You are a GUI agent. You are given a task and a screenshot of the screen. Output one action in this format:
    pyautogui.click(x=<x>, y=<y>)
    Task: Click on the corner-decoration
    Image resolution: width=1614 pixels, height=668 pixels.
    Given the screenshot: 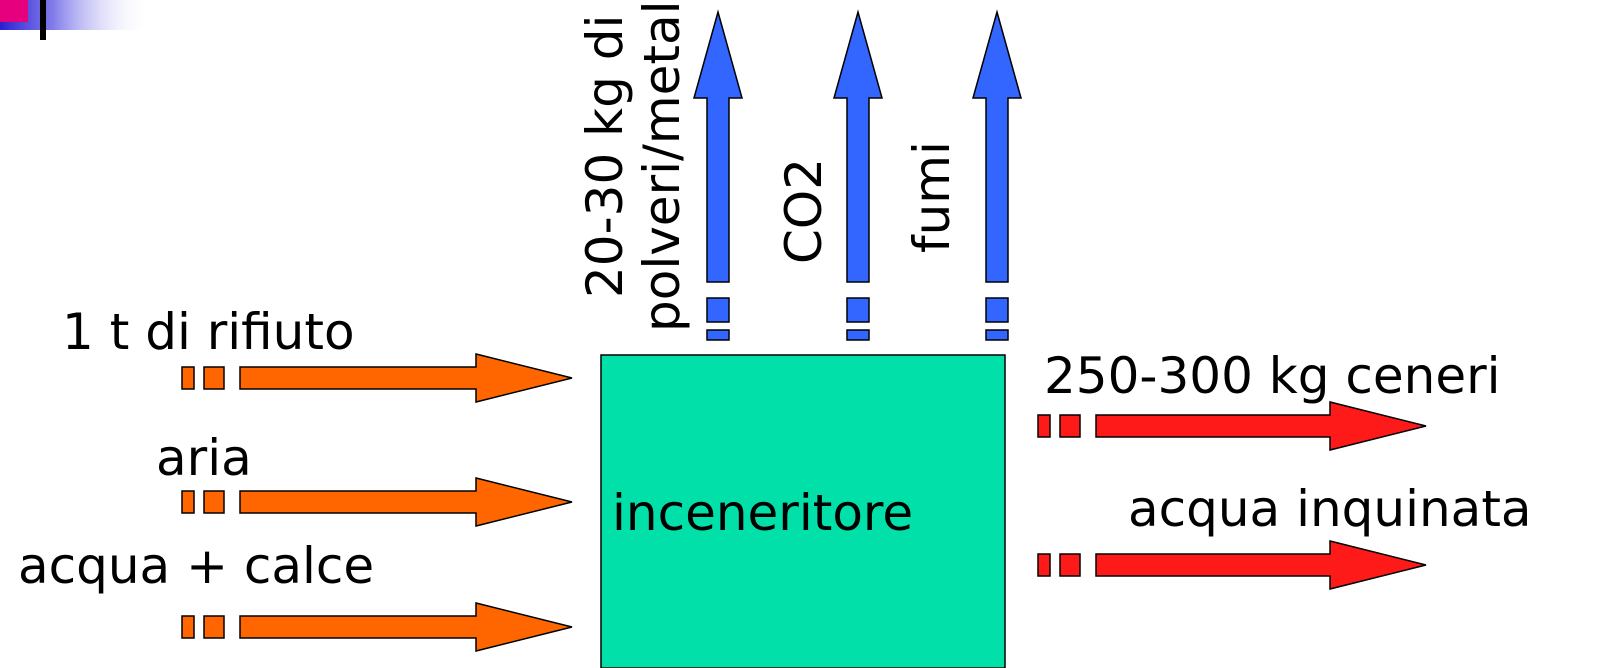 What is the action you would take?
    pyautogui.click(x=75, y=20)
    